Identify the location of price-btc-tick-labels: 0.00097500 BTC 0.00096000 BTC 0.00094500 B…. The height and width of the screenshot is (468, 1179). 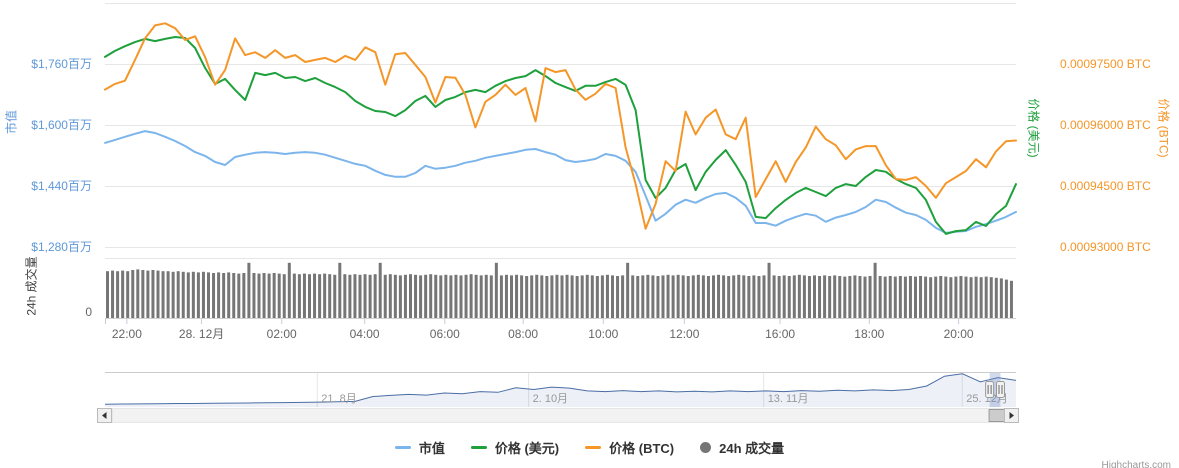
(1105, 155).